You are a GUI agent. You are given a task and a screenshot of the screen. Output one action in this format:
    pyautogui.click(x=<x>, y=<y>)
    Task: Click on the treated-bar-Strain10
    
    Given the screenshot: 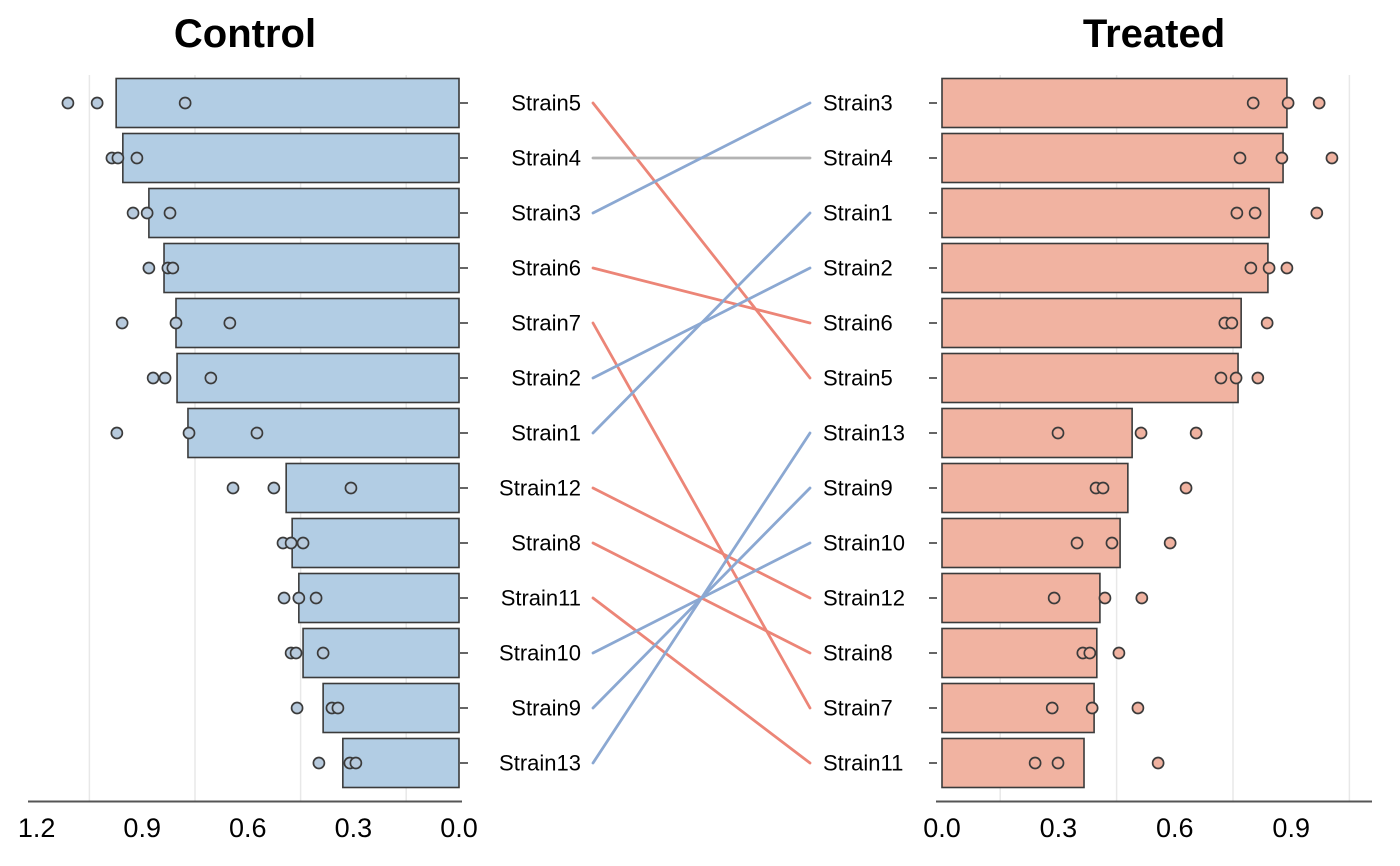 What is the action you would take?
    pyautogui.click(x=1031, y=543)
    